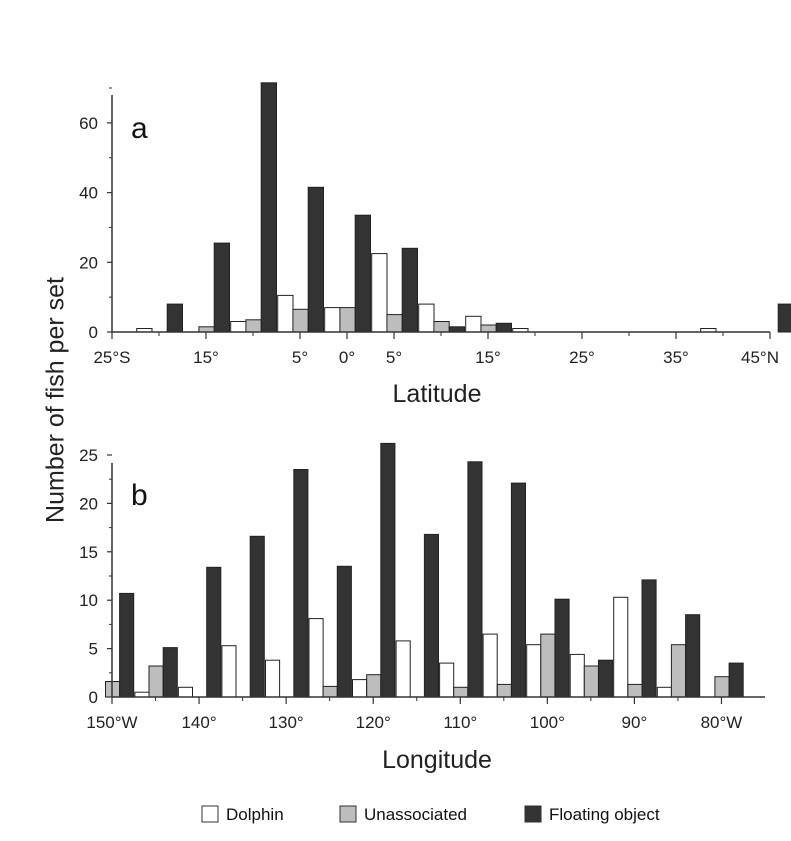 This screenshot has height=841, width=791. What do you see at coordinates (760, 357) in the screenshot?
I see `panel-a-x-tick-label-8: 45°N` at bounding box center [760, 357].